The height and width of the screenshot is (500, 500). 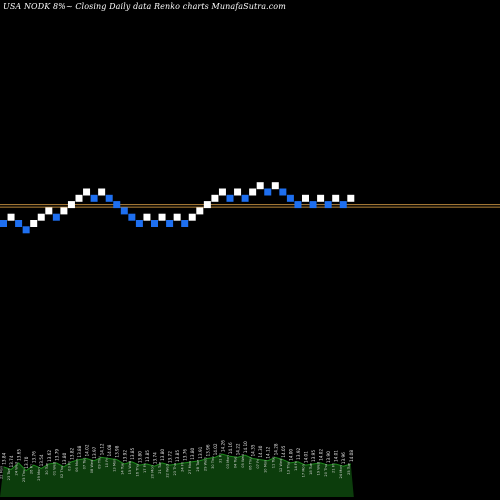 What do you see at coordinates (11, 461) in the screenshot?
I see `price-label: 13.74` at bounding box center [11, 461].